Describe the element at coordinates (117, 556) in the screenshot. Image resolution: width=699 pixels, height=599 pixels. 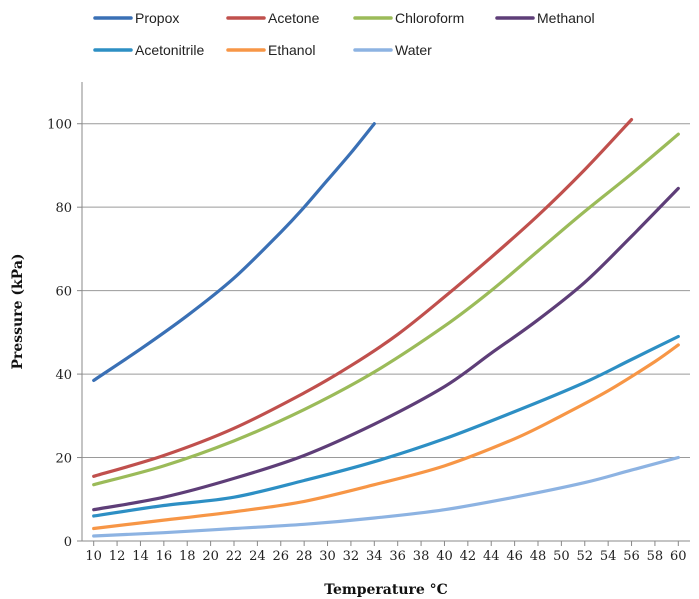
I see `x-tick-label: 12` at that location.